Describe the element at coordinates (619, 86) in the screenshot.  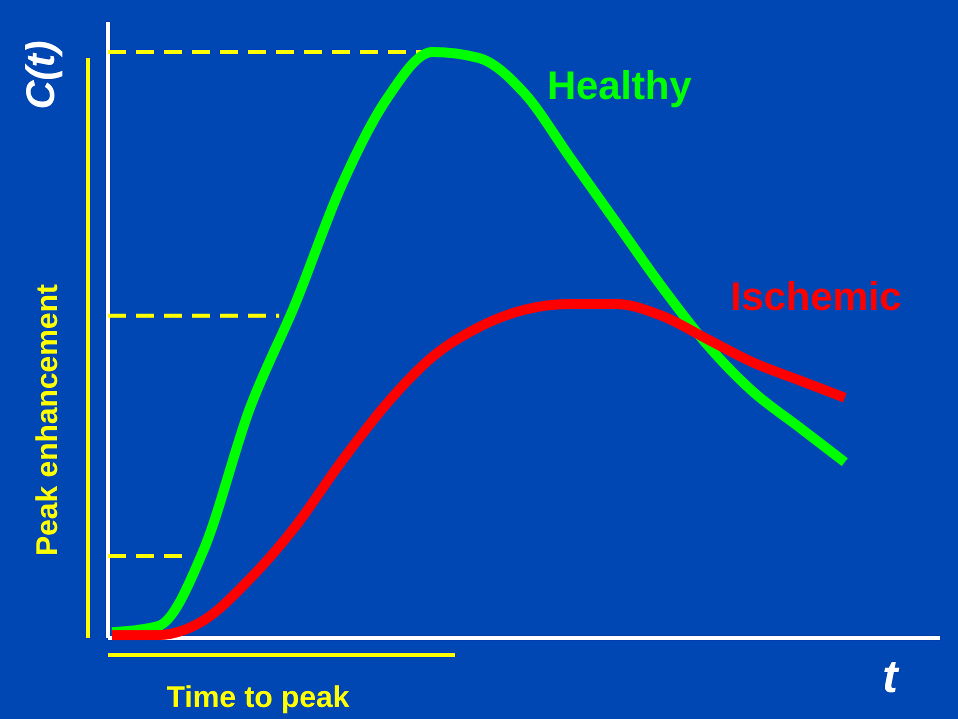
I see `series-label: Healthy` at that location.